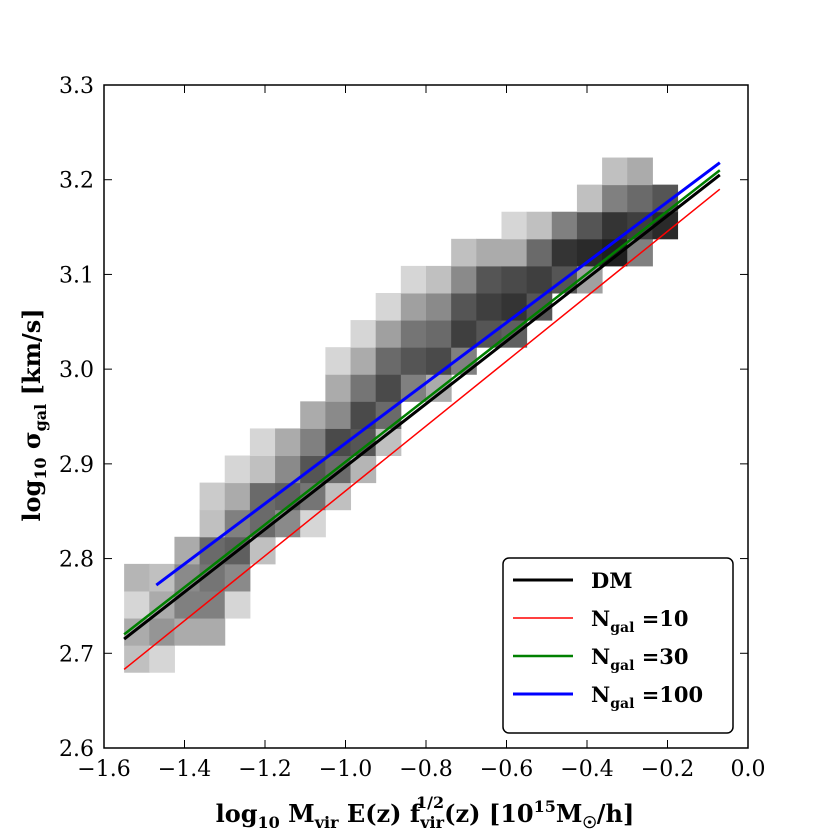 Image resolution: width=830 pixels, height=830 pixels. I want to click on legend-label: Ngal =10, so click(640, 621).